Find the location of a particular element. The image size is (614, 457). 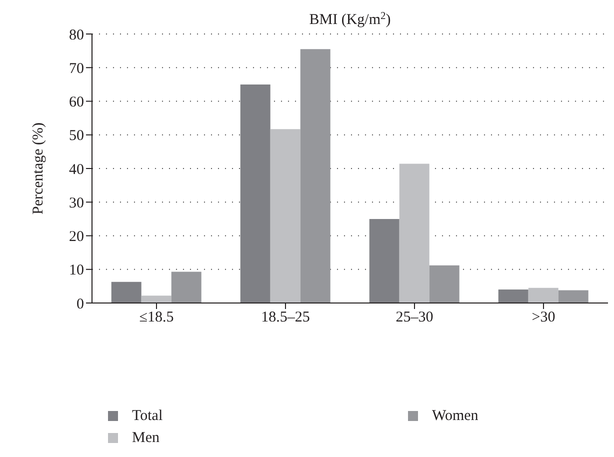

legend-label: Women is located at coordinates (455, 416).